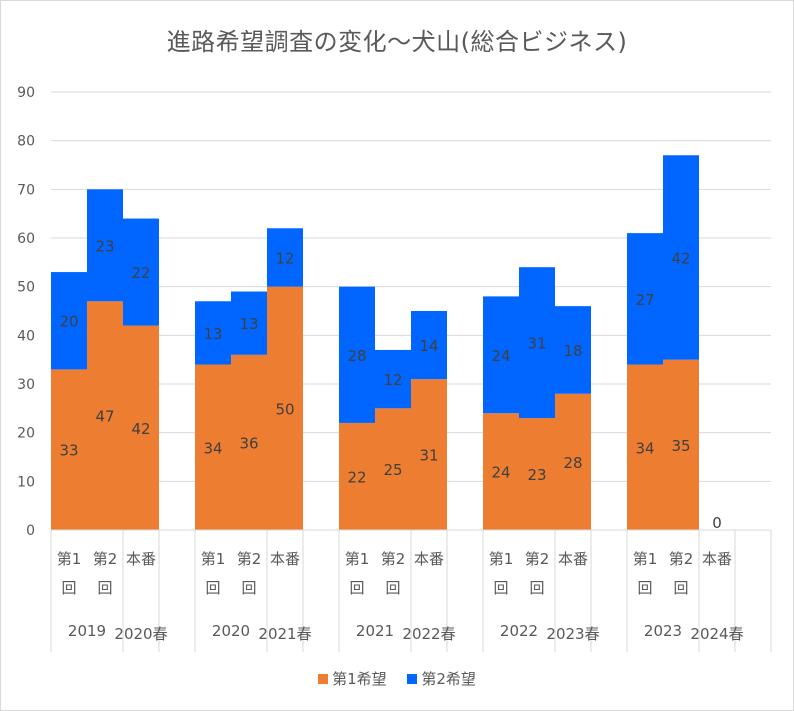 Image resolution: width=794 pixels, height=711 pixels. What do you see at coordinates (716, 634) in the screenshot?
I see `x-group-spring-label: 2024春` at bounding box center [716, 634].